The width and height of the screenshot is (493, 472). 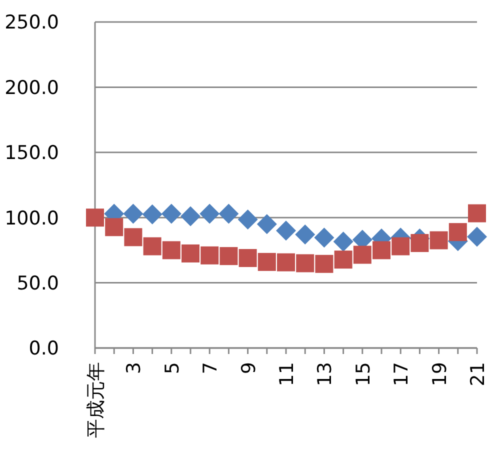 I want to click on y-tick-label: 250.0, so click(x=31, y=23).